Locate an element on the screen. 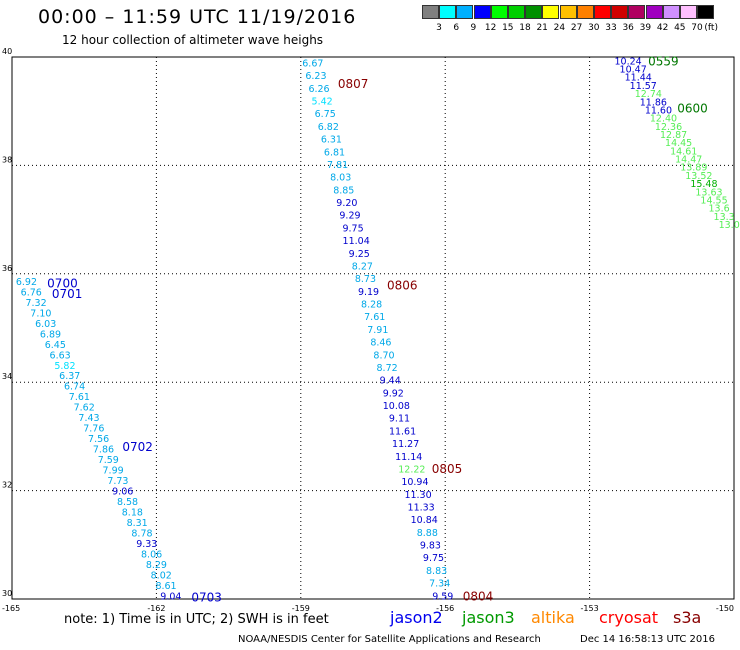 This screenshot has height=650, width=740. swh-value: 12.40 is located at coordinates (663, 119).